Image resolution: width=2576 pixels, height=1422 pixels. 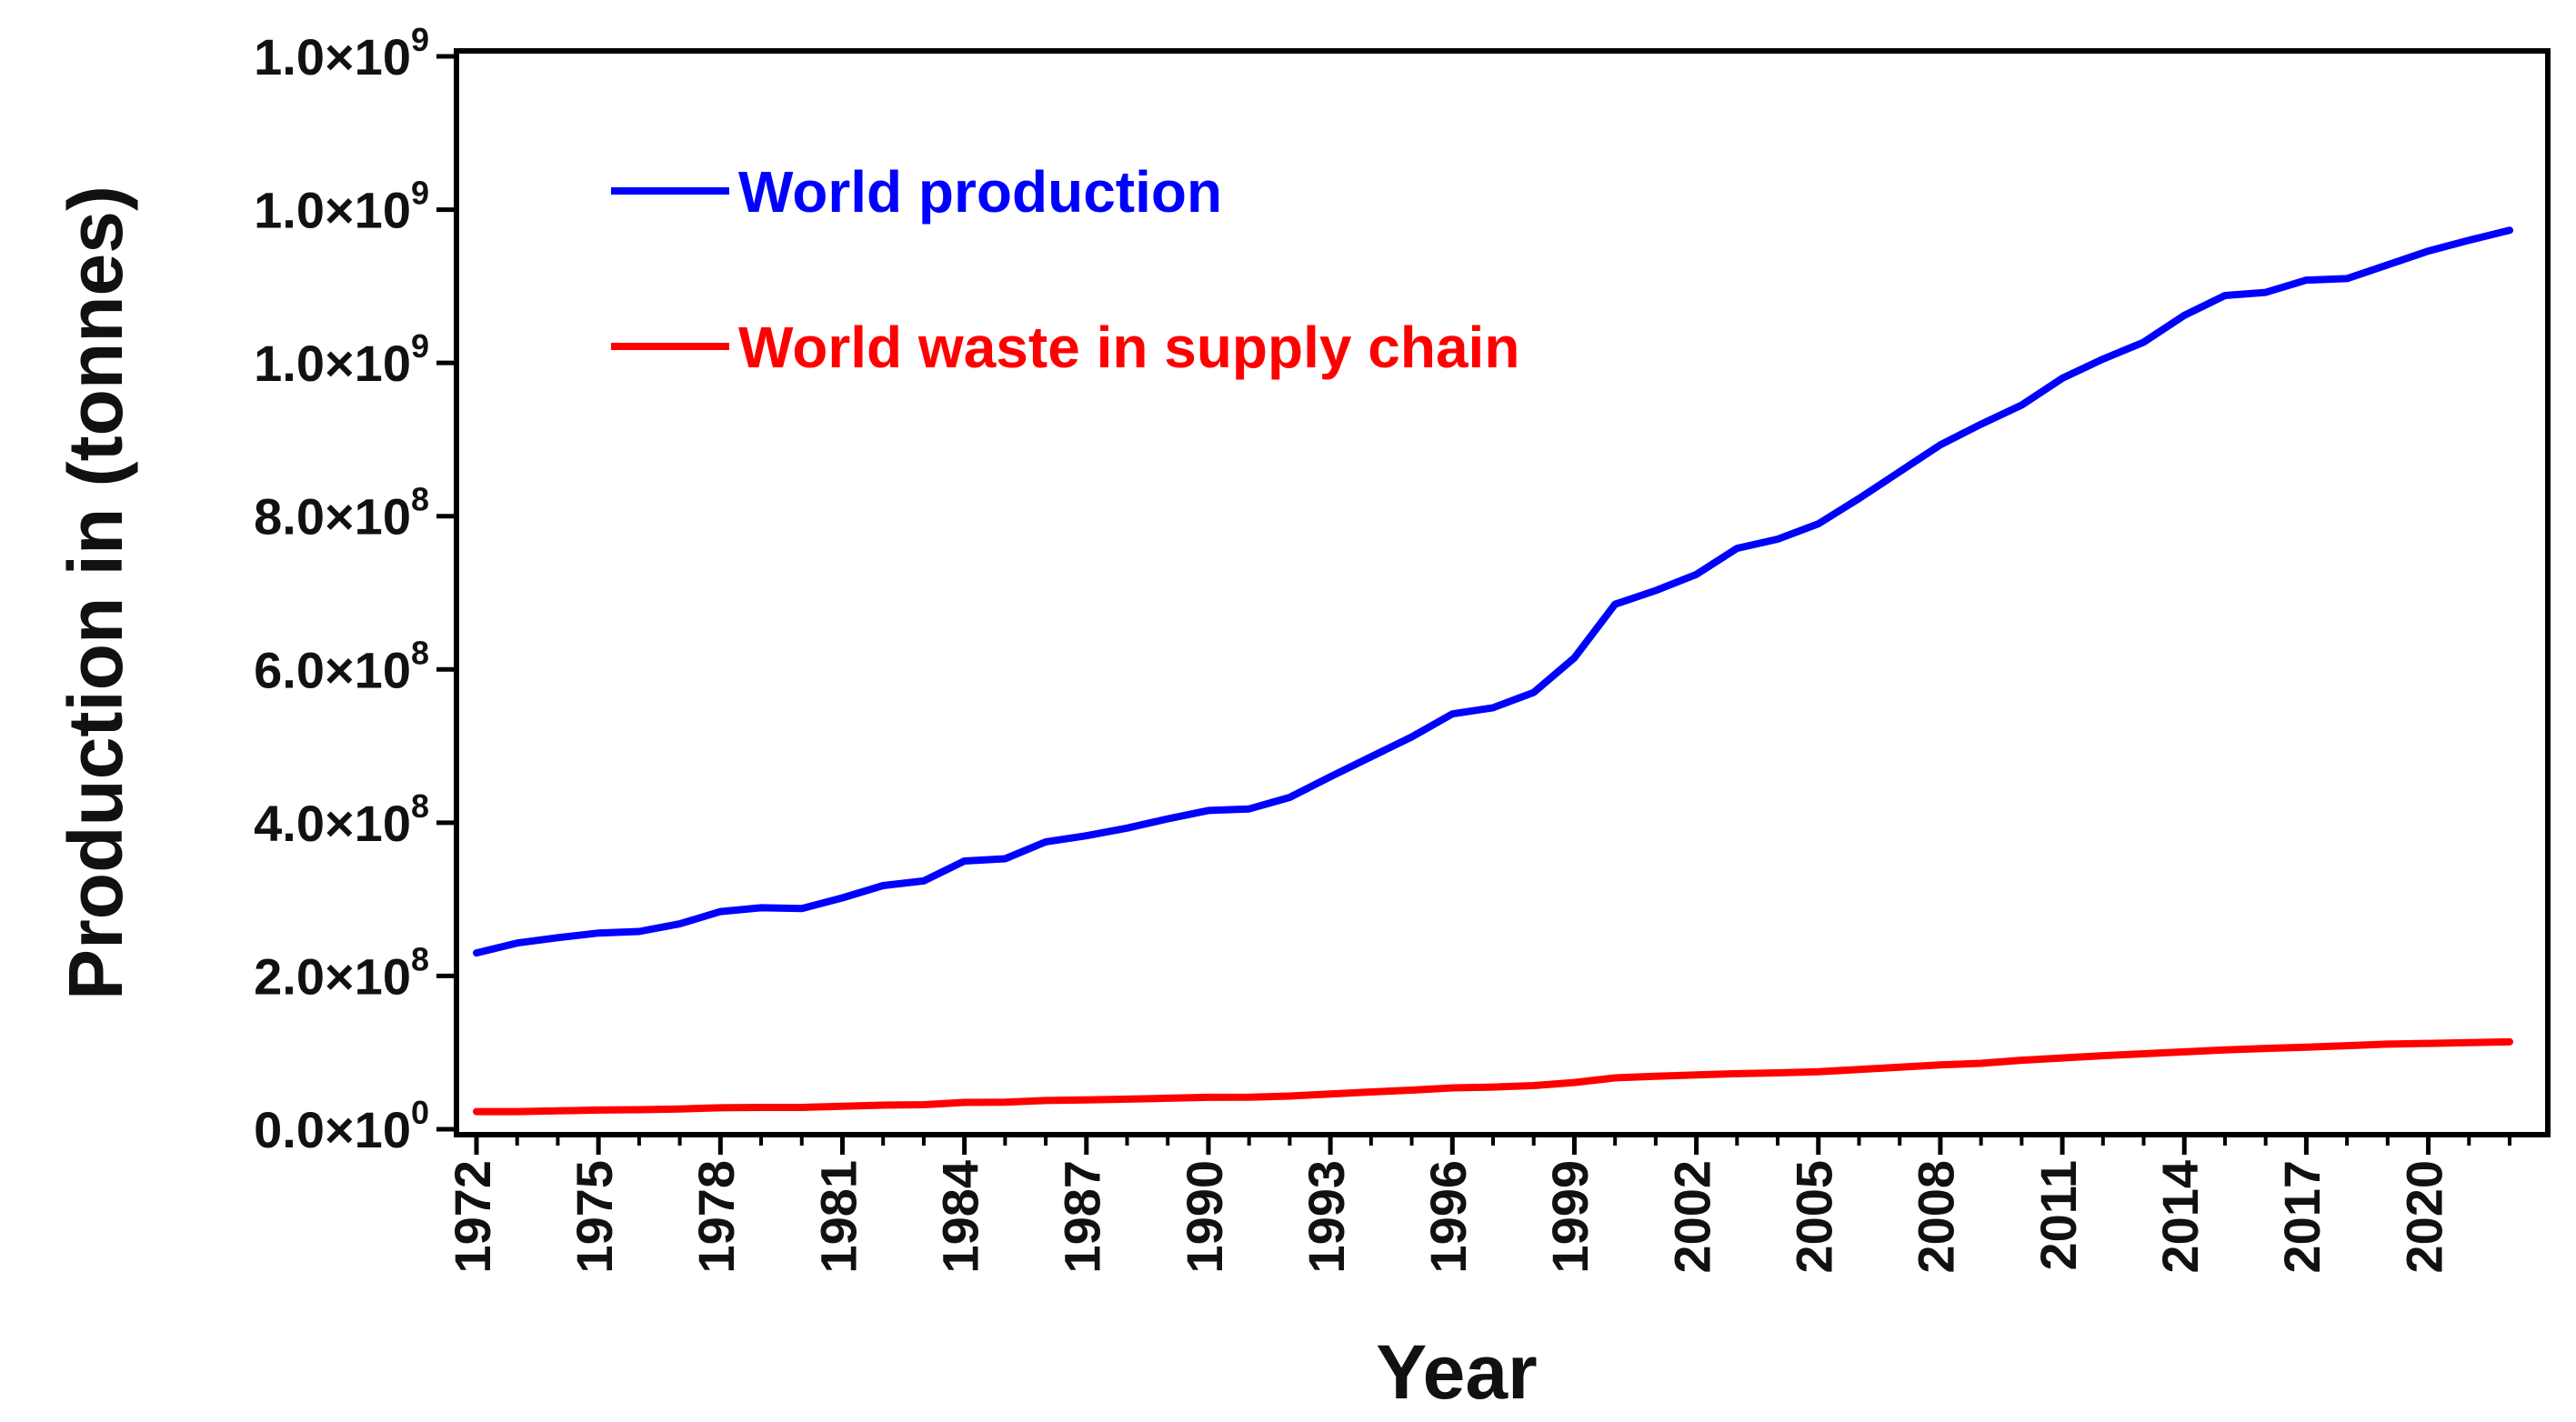 I want to click on x-tick-label: 2014, so click(x=2180, y=1217).